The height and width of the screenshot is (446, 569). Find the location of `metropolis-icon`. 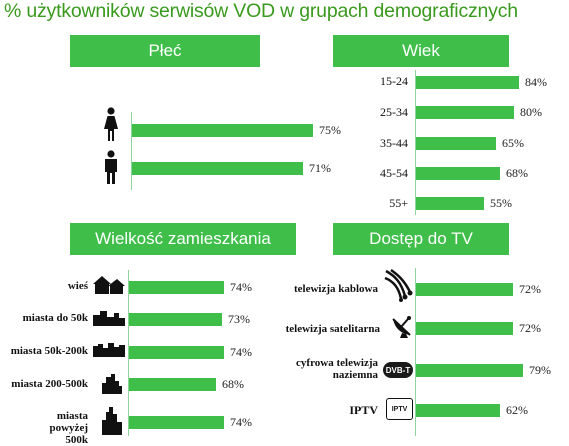

metropolis-icon is located at coordinates (112, 421).